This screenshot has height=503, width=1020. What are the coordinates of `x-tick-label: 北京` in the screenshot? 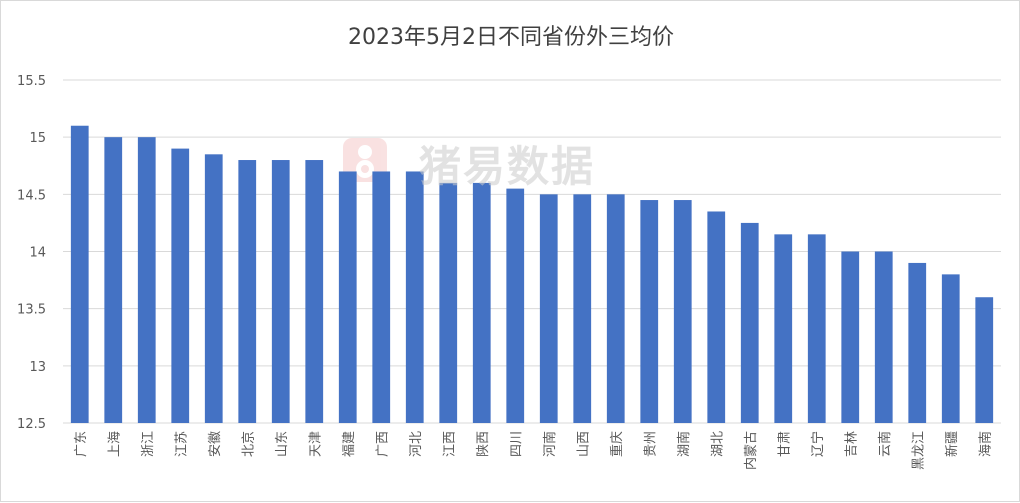 It's located at (248, 444).